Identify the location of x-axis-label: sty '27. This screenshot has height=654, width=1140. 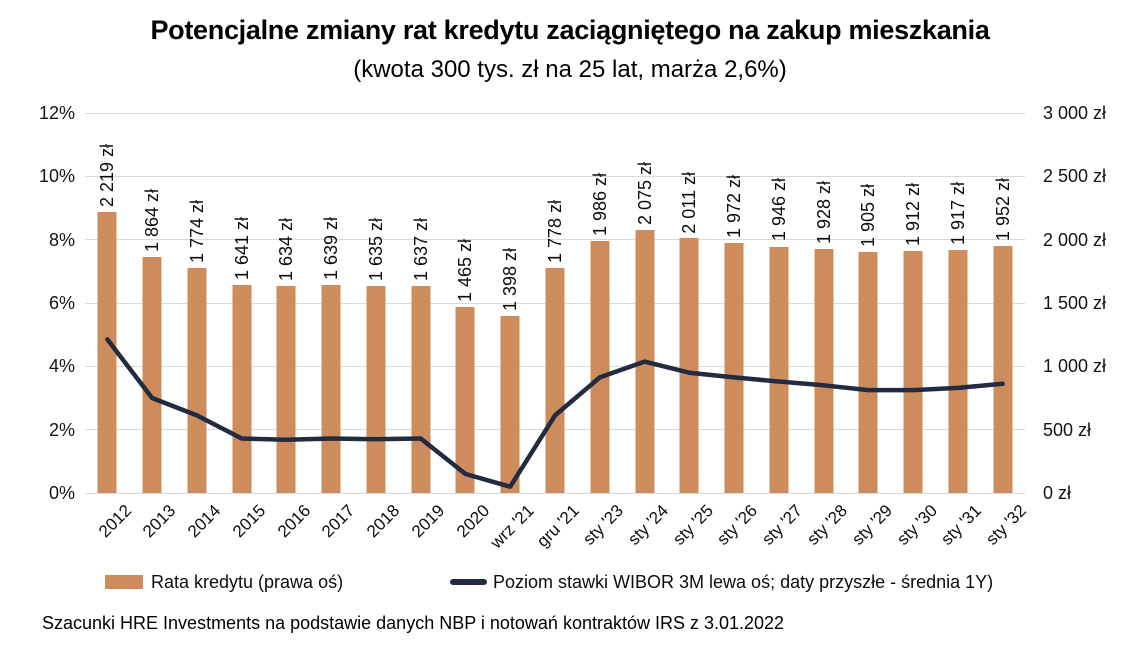
(782, 525).